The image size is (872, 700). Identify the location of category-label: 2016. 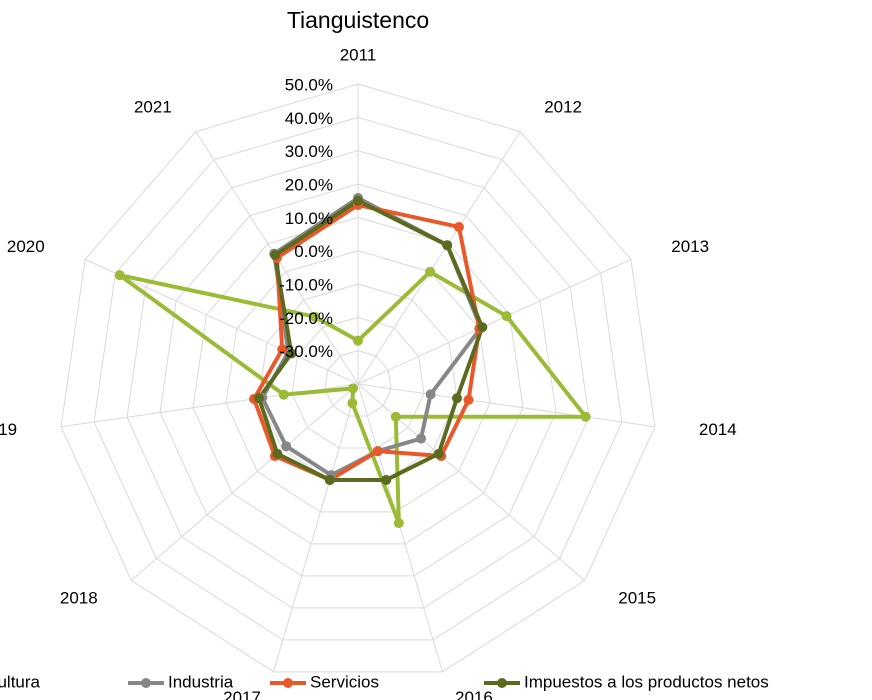
(474, 694).